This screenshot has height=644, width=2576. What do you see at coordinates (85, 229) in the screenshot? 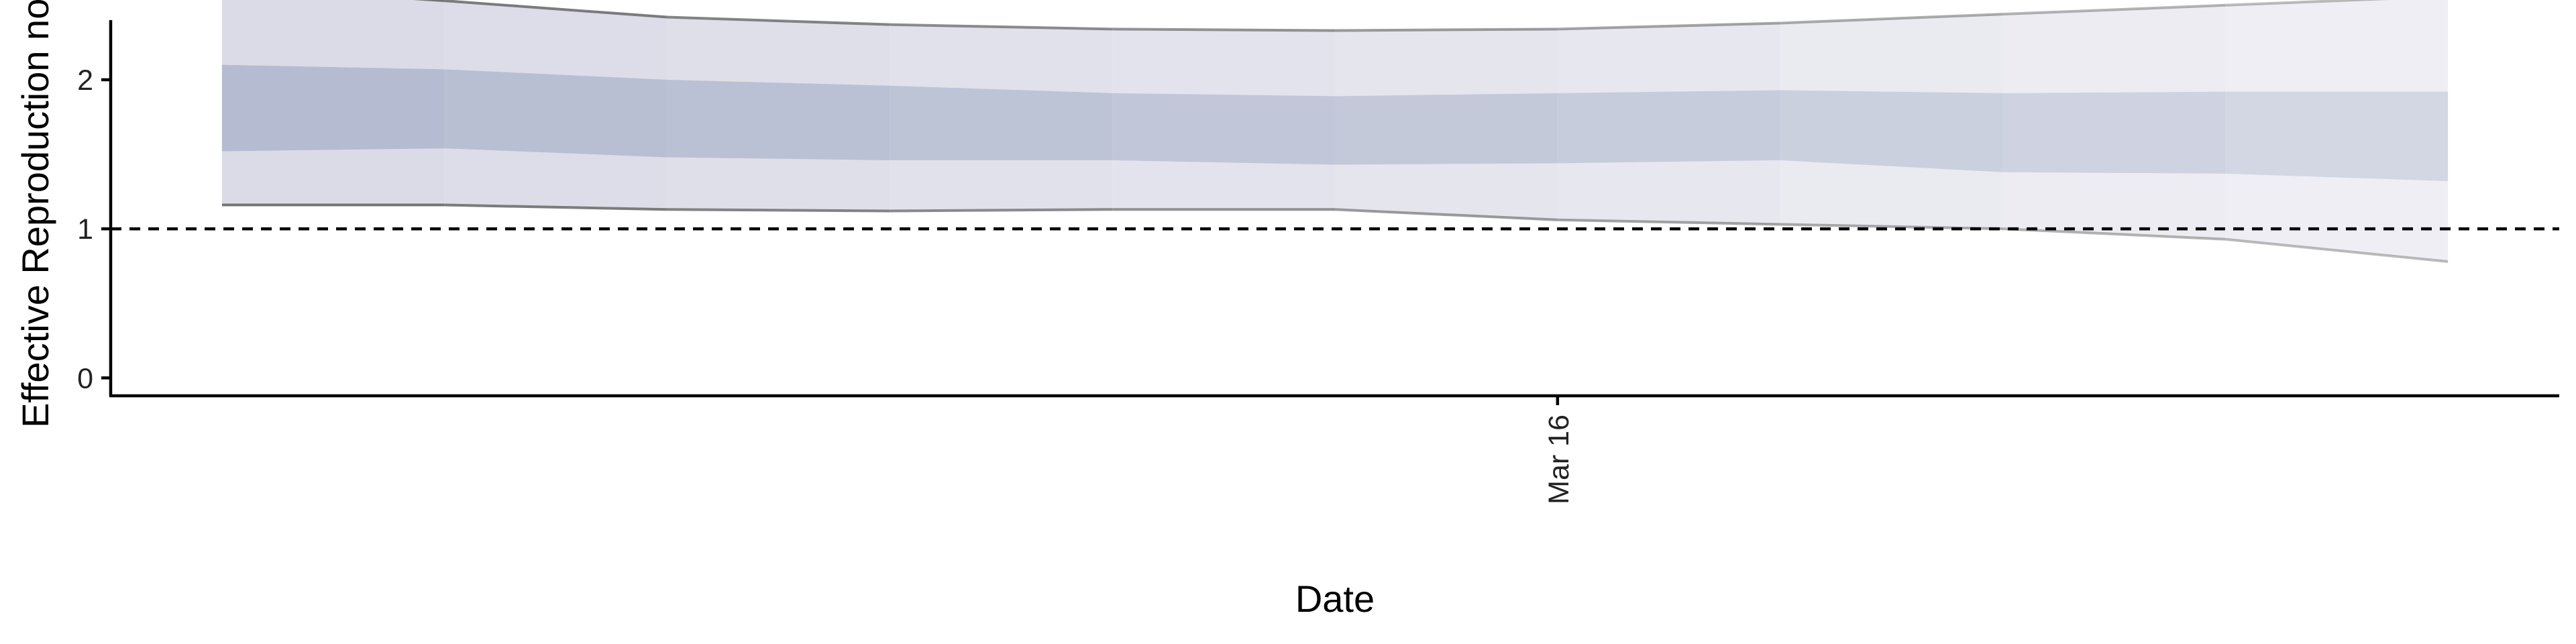
I see `y-tick-label: 1` at bounding box center [85, 229].